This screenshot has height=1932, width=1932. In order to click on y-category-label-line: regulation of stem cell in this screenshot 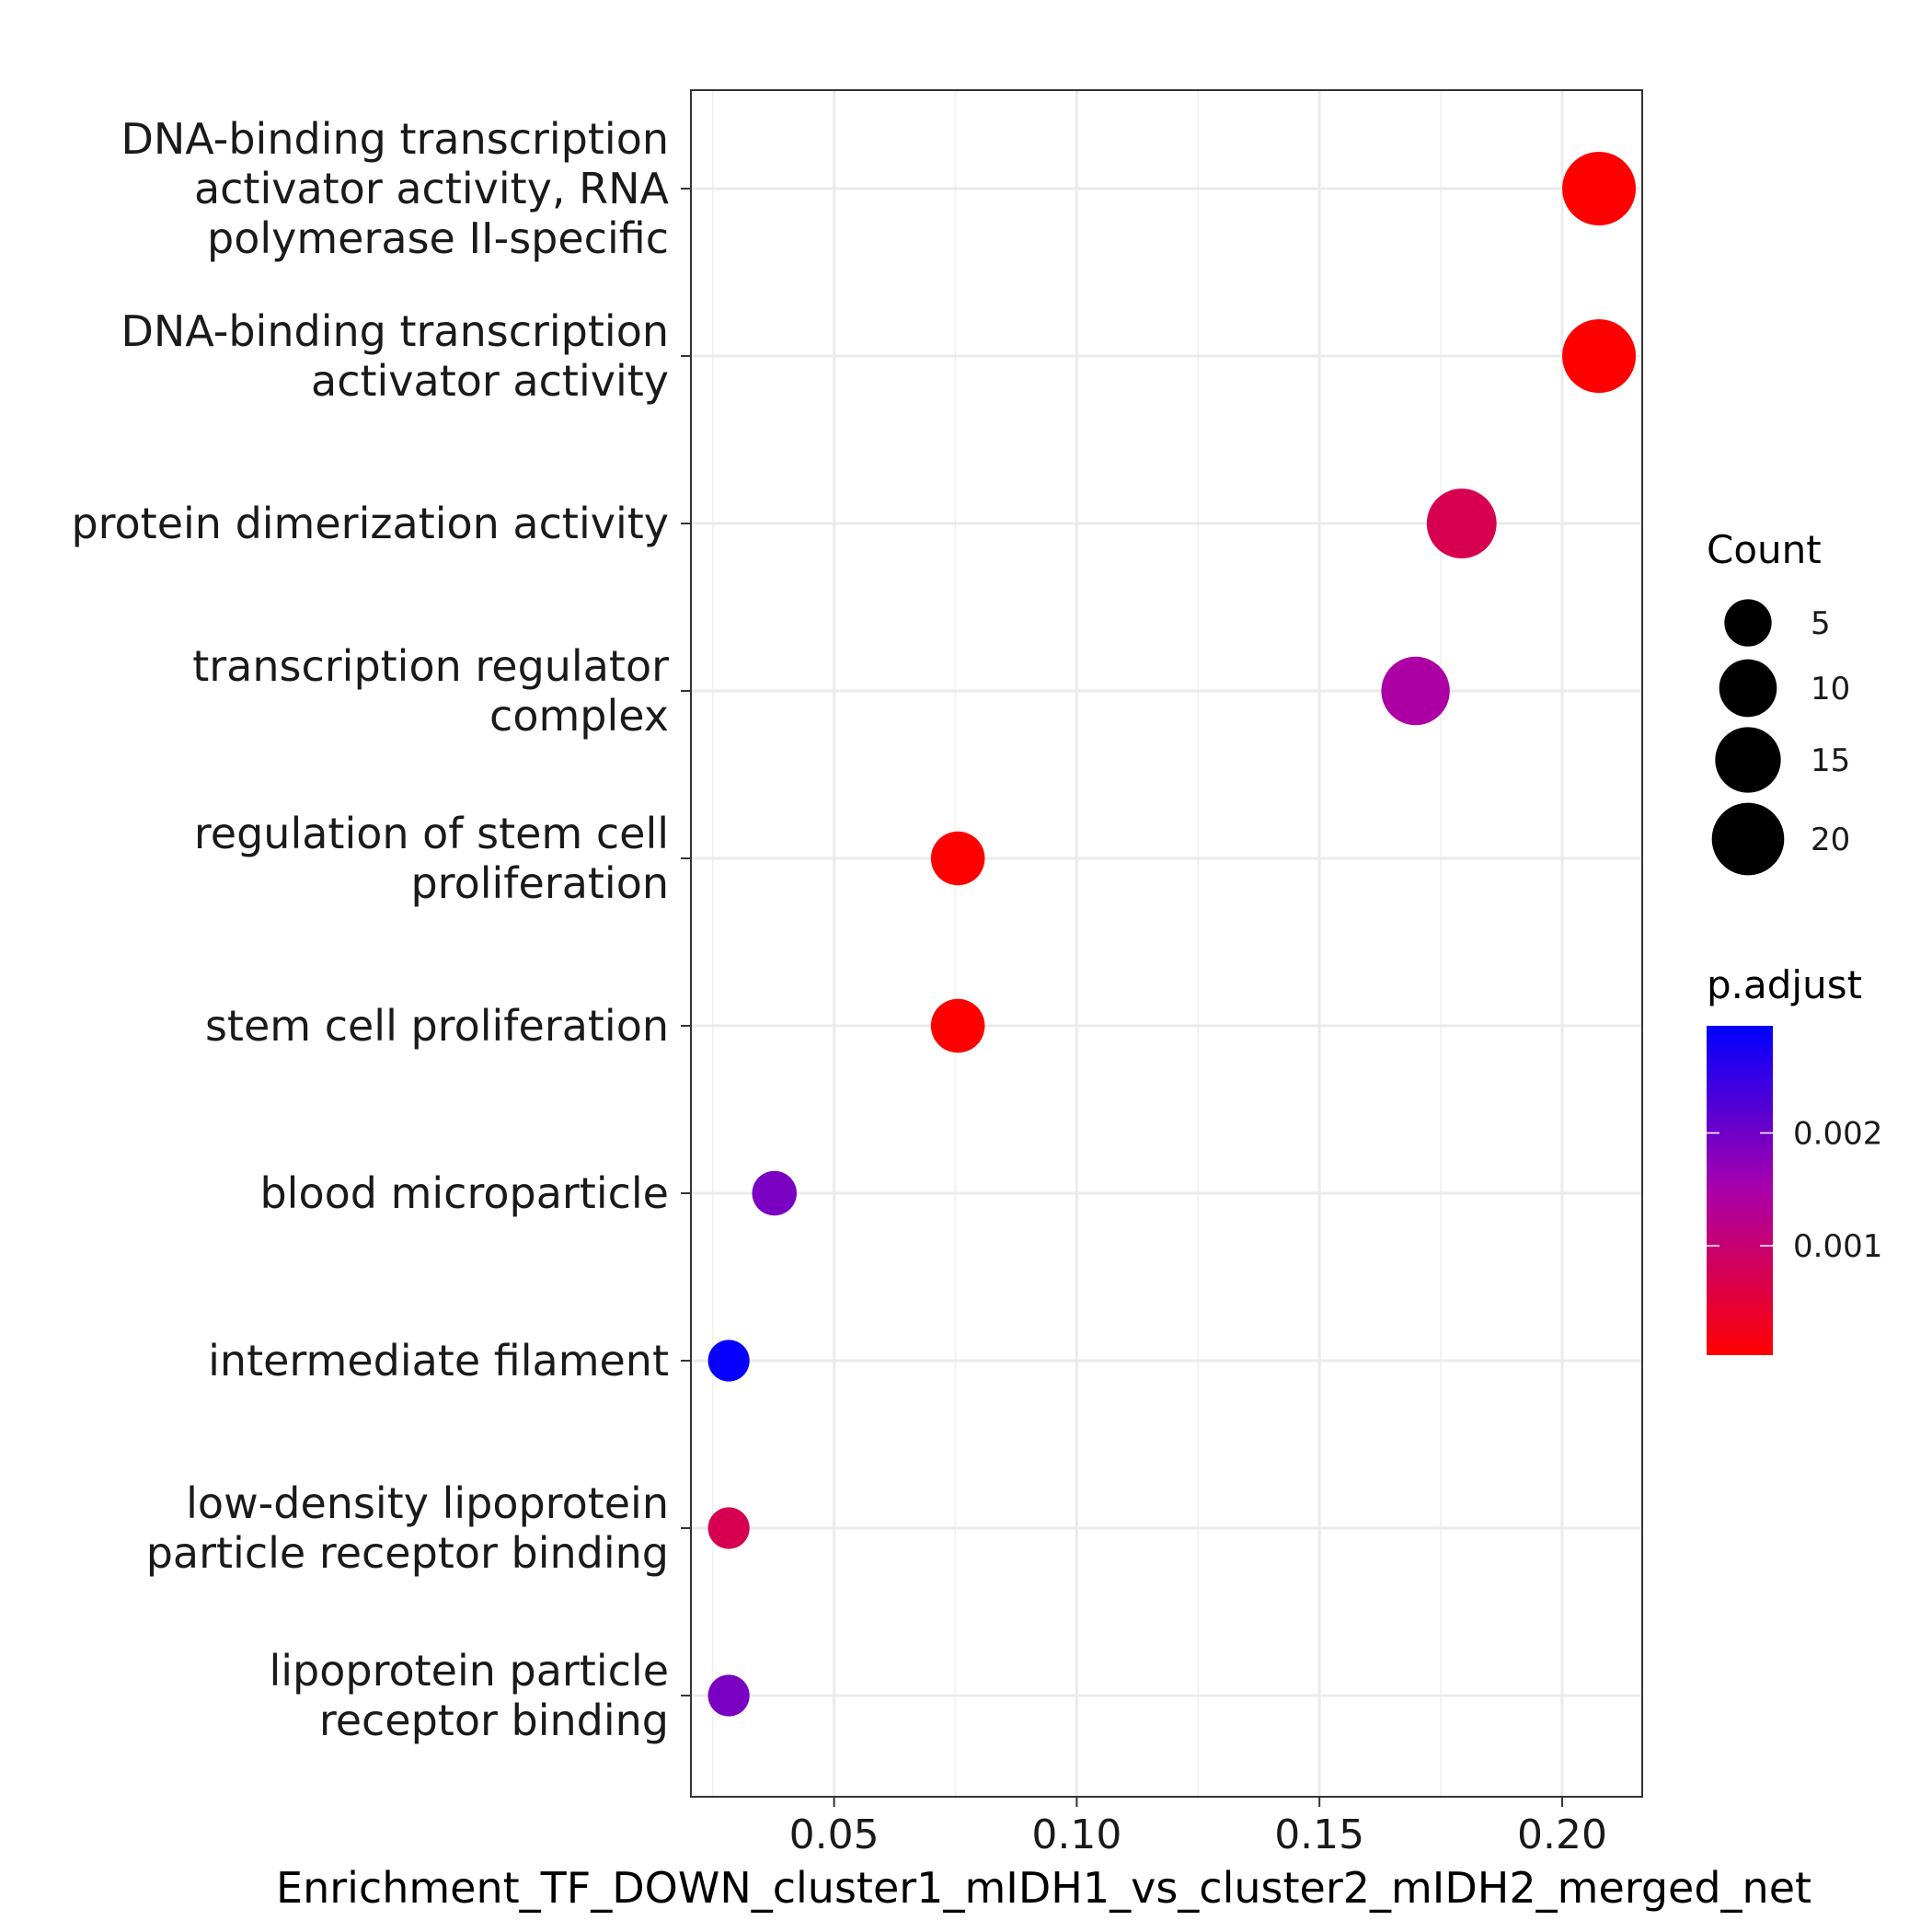, I will do `click(431, 833)`.